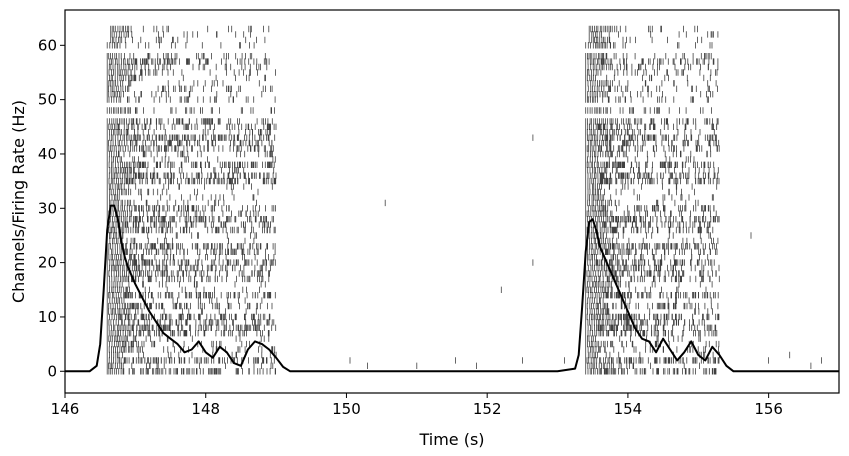 Image resolution: width=849 pixels, height=456 pixels. I want to click on y-tick-label: 50, so click(47, 100).